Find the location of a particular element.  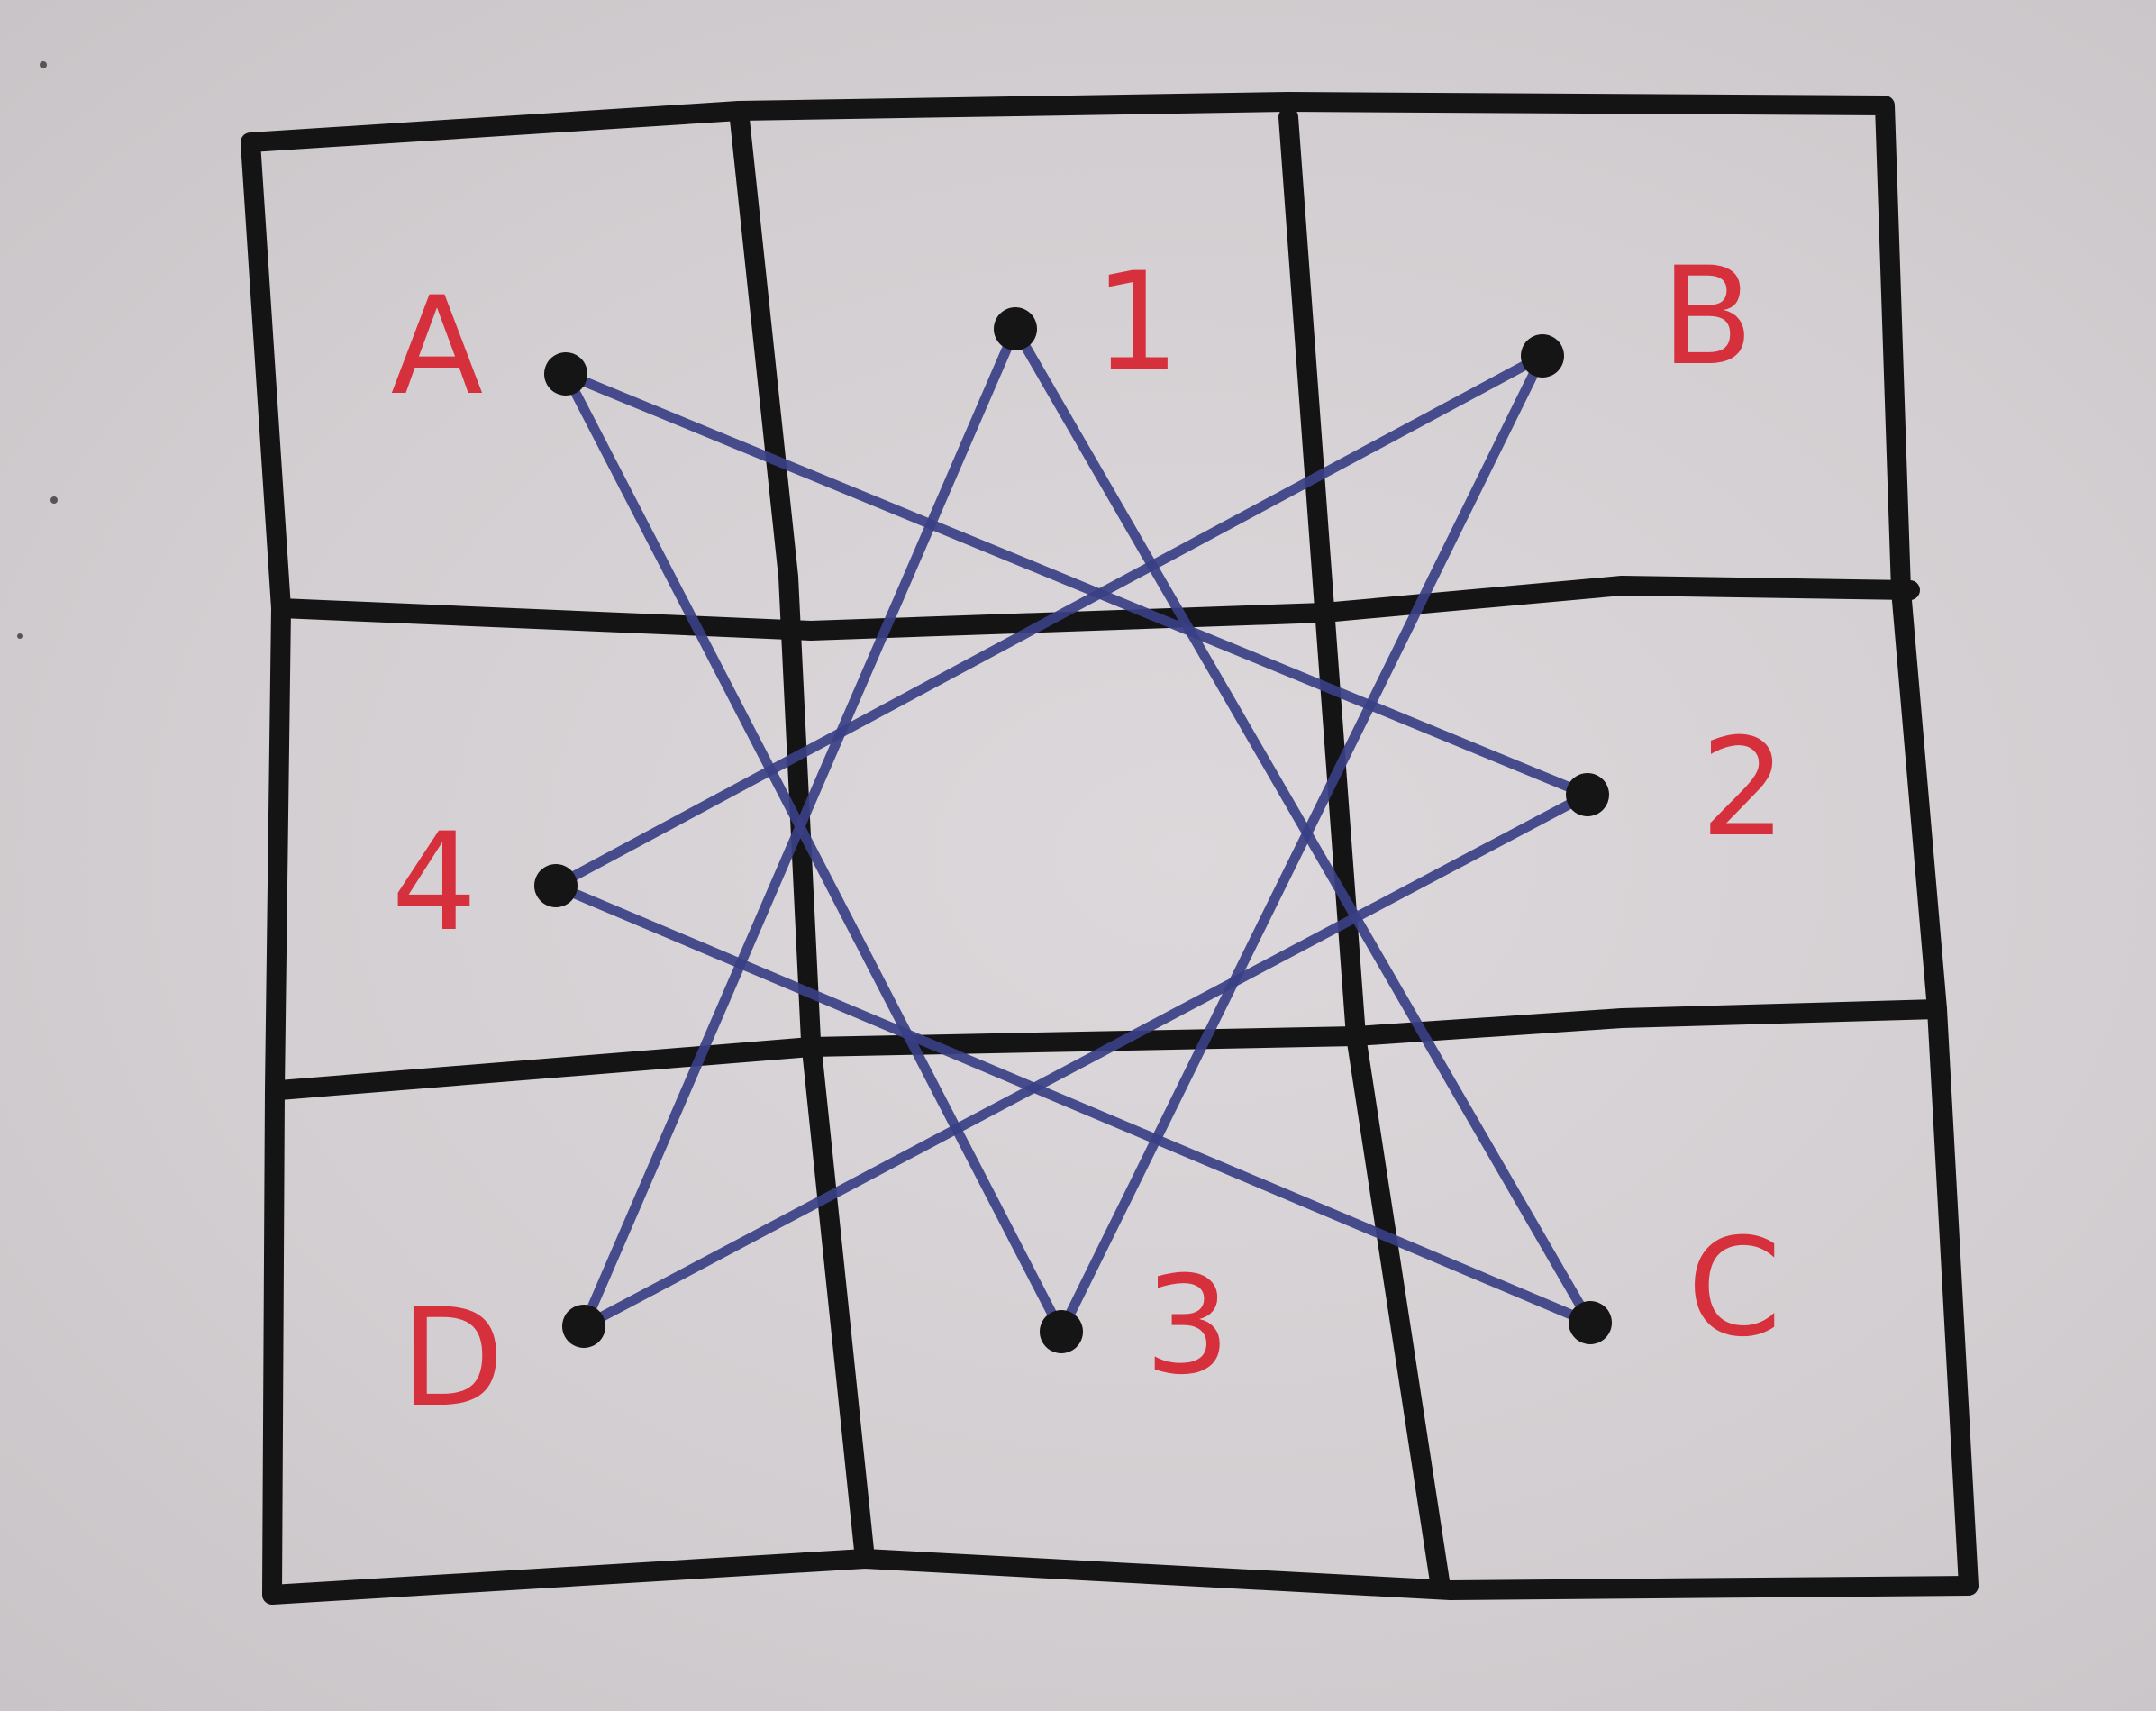

grid-vertical-line-left is located at coordinates (802, 835).